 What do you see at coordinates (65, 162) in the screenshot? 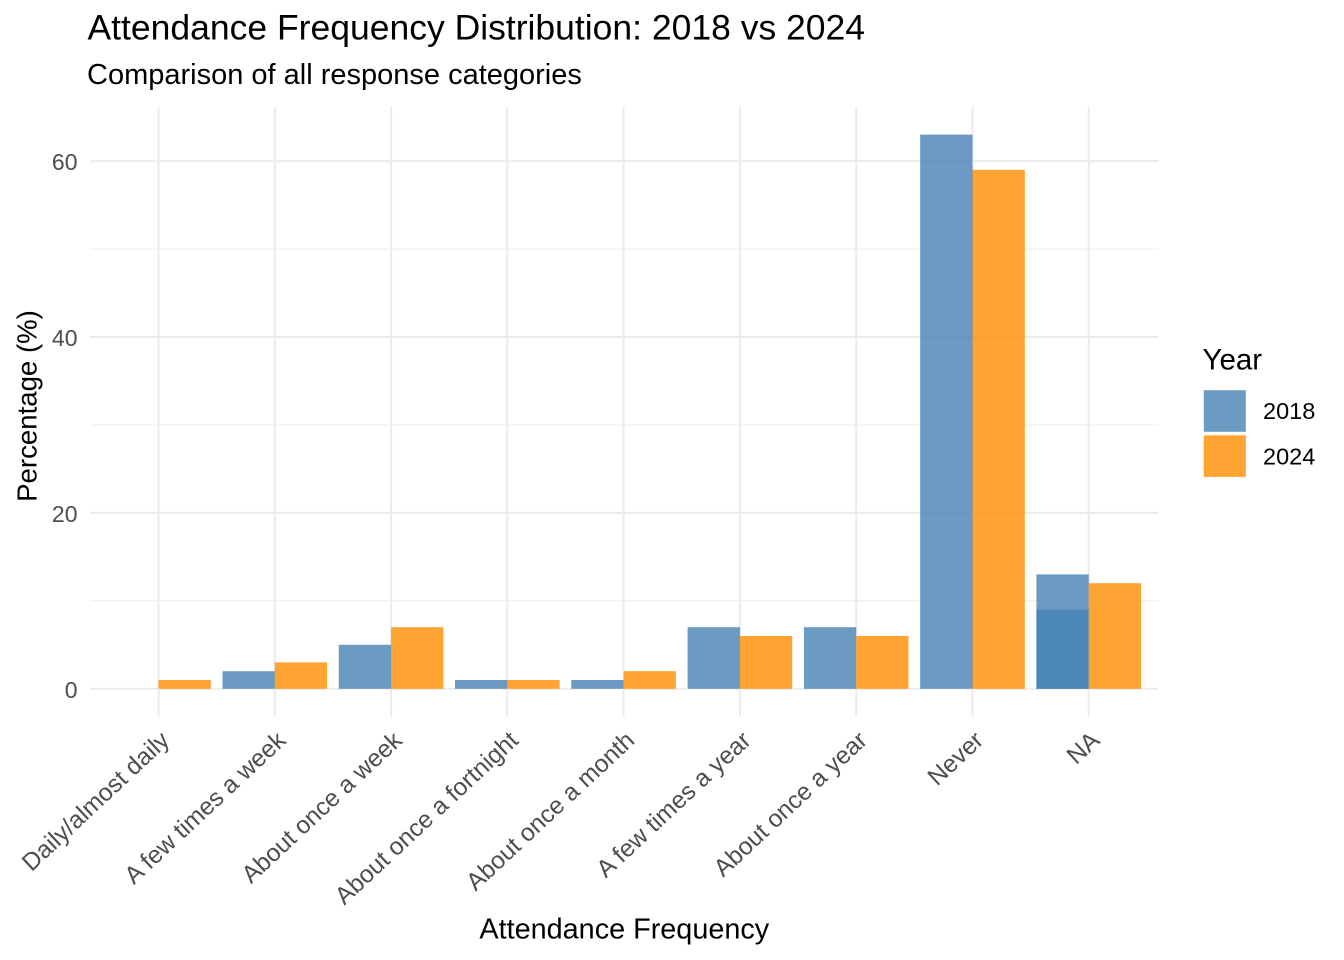
I see `svg-text: 60` at bounding box center [65, 162].